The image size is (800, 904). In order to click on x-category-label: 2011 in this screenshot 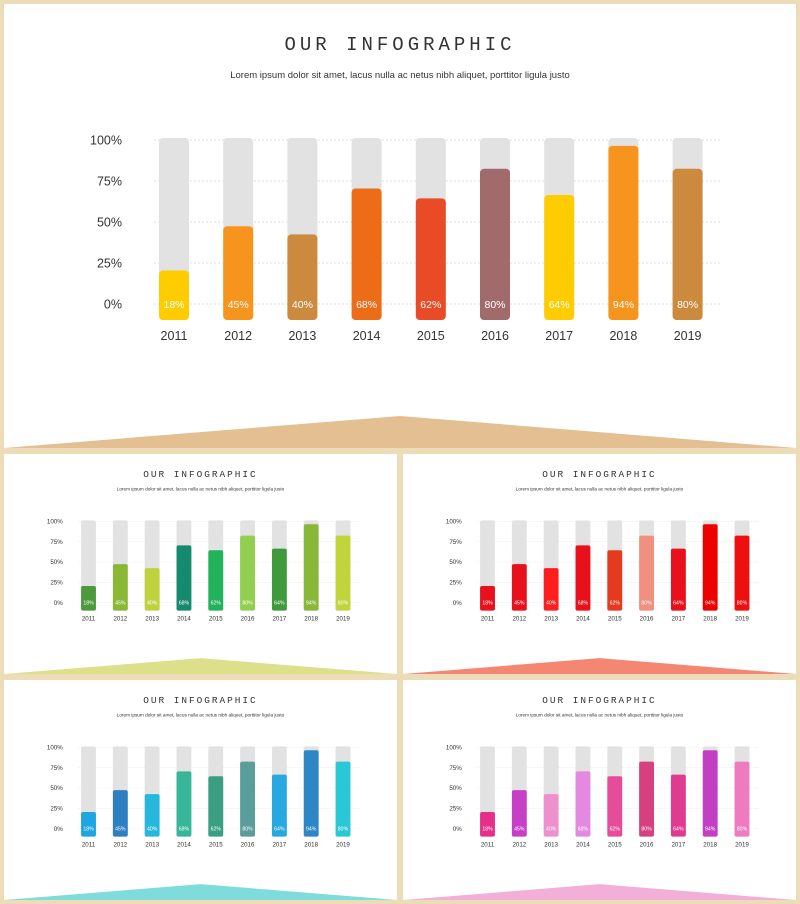, I will do `click(488, 618)`.